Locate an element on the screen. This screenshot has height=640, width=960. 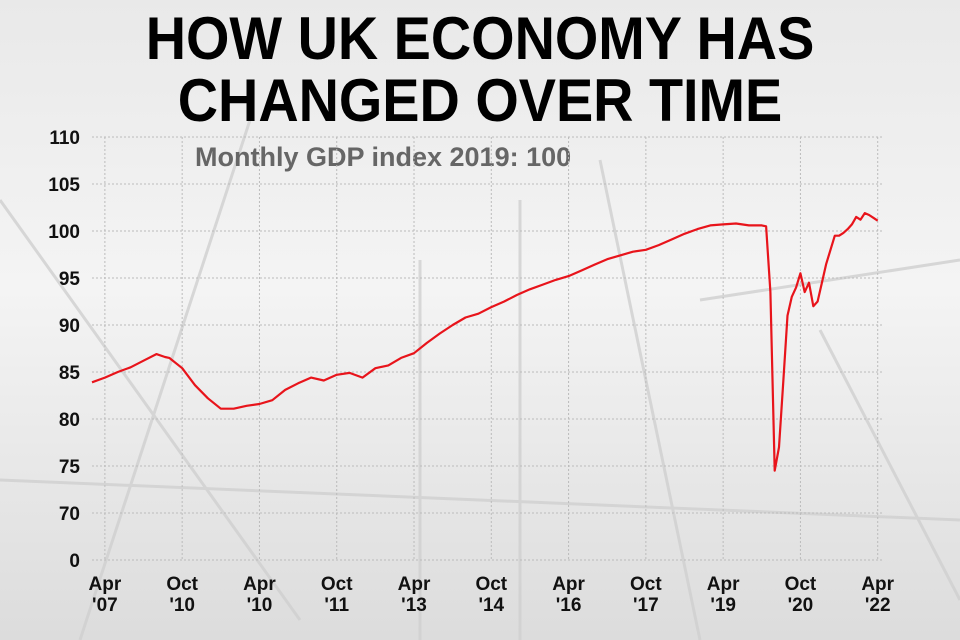
title-line: CHANGED OVER TIME is located at coordinates (480, 100).